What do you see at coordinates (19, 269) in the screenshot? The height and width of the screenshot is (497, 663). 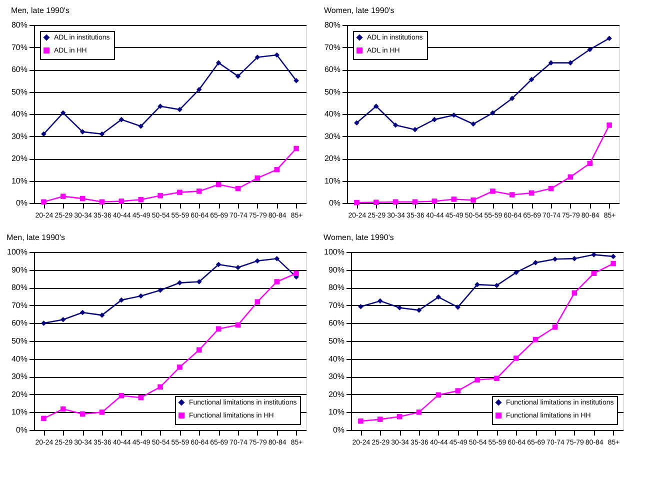 I see `y-tick-label: 90%` at bounding box center [19, 269].